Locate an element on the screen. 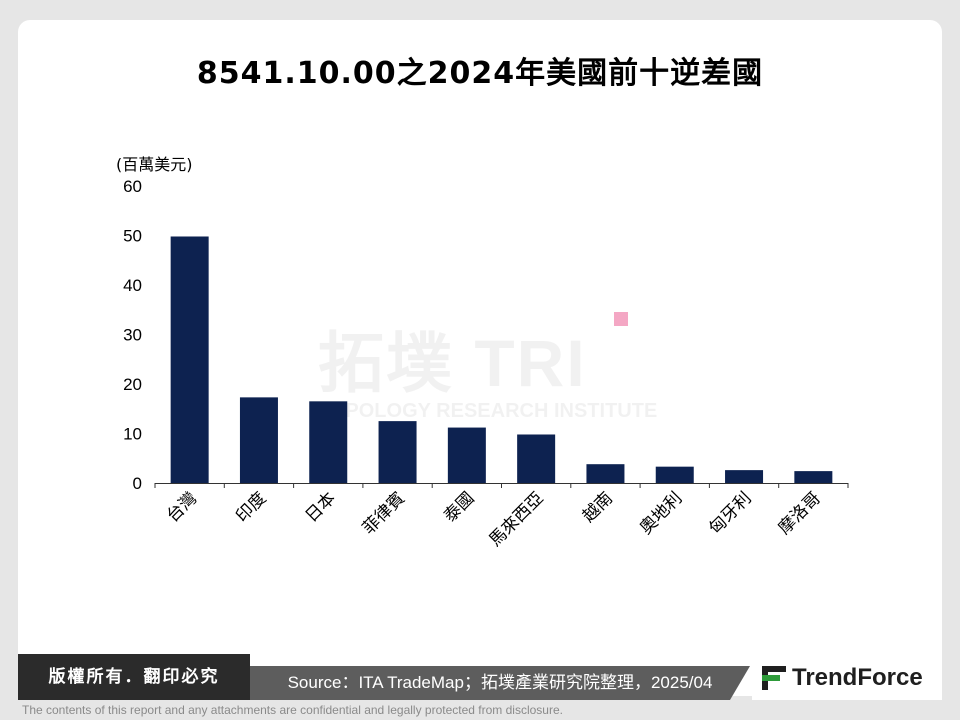  y-tick-label-2: 20 is located at coordinates (132, 384).